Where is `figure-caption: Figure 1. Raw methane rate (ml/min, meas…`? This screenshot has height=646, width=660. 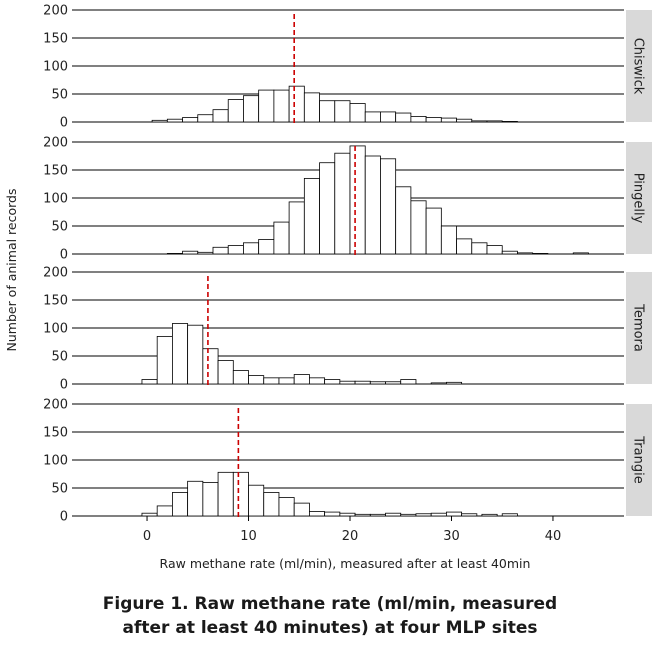 figure-caption: Figure 1. Raw methane rate (ml/min, meas… is located at coordinates (330, 616).